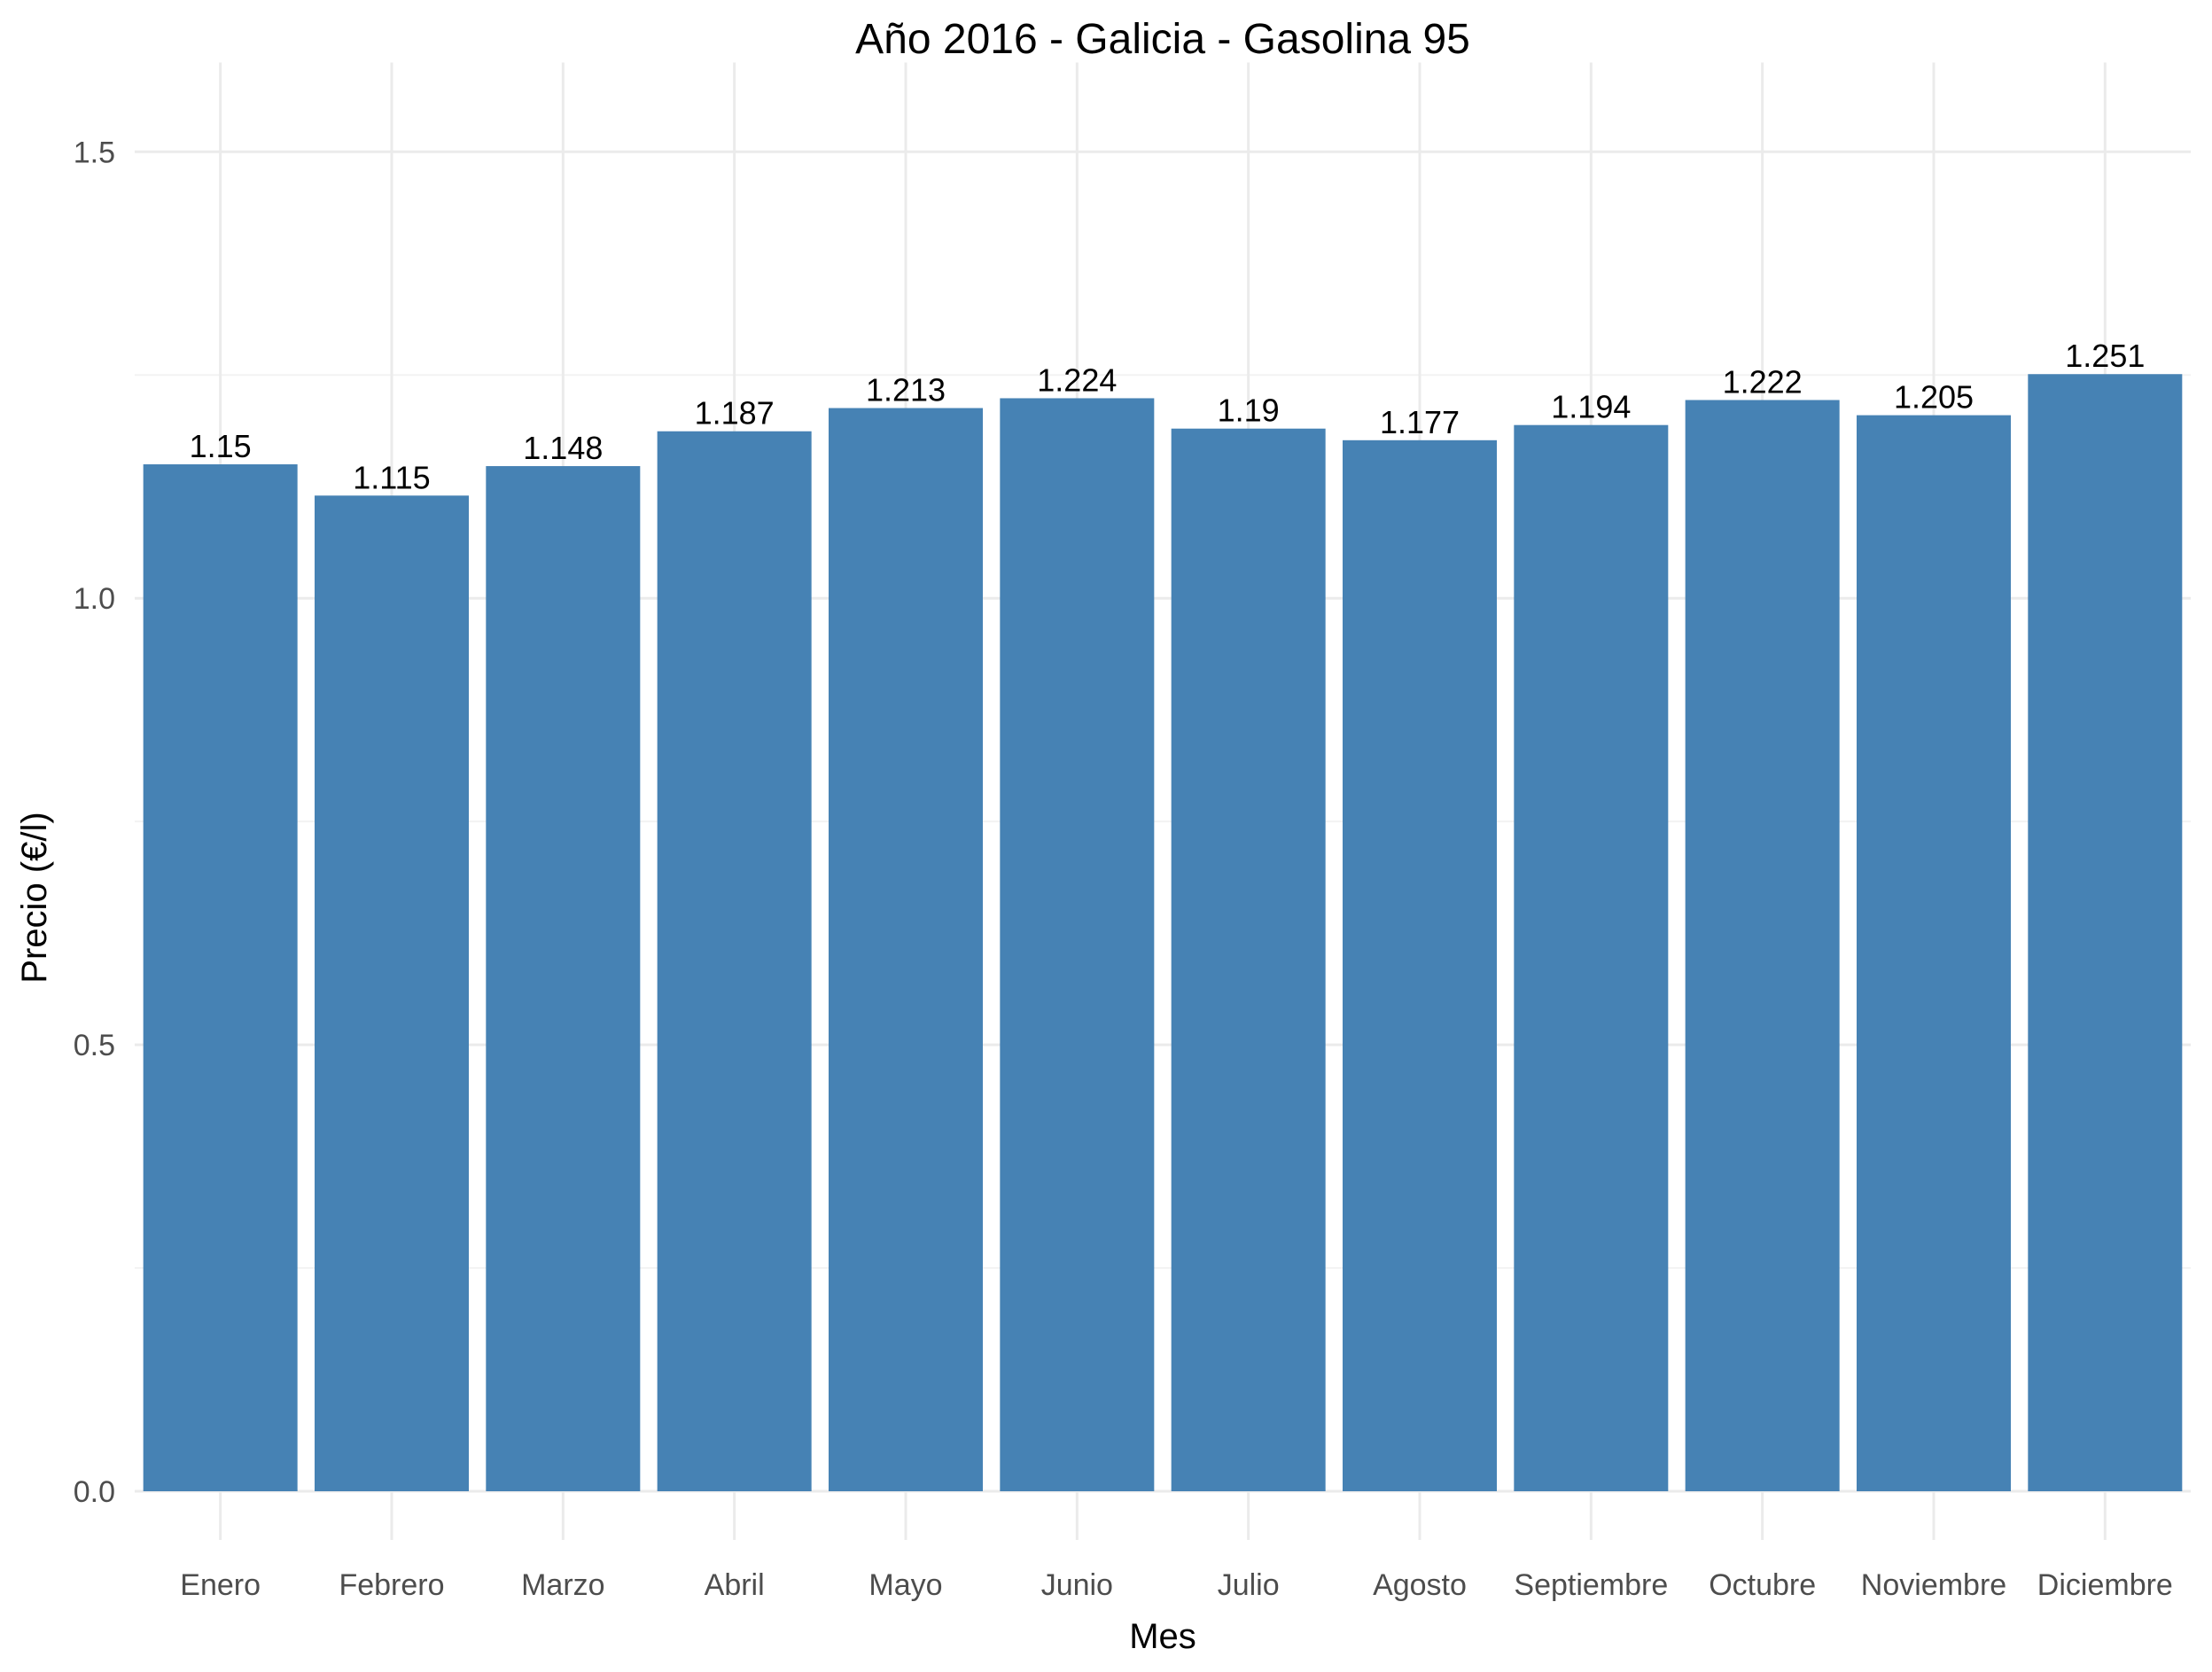 This screenshot has width=2212, height=1672. Describe the element at coordinates (2105, 356) in the screenshot. I see `data-label: 1.251` at that location.